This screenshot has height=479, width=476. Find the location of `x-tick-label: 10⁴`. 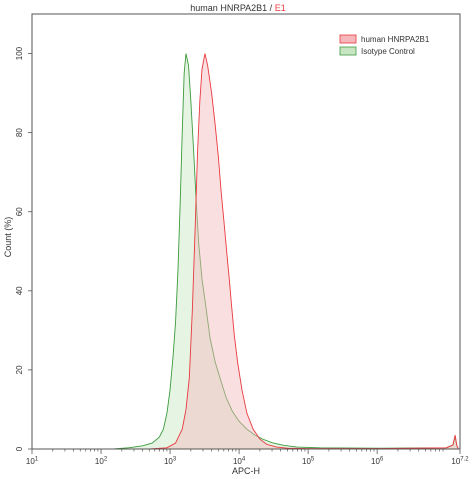

x-tick-label: 10⁴ is located at coordinates (239, 462).